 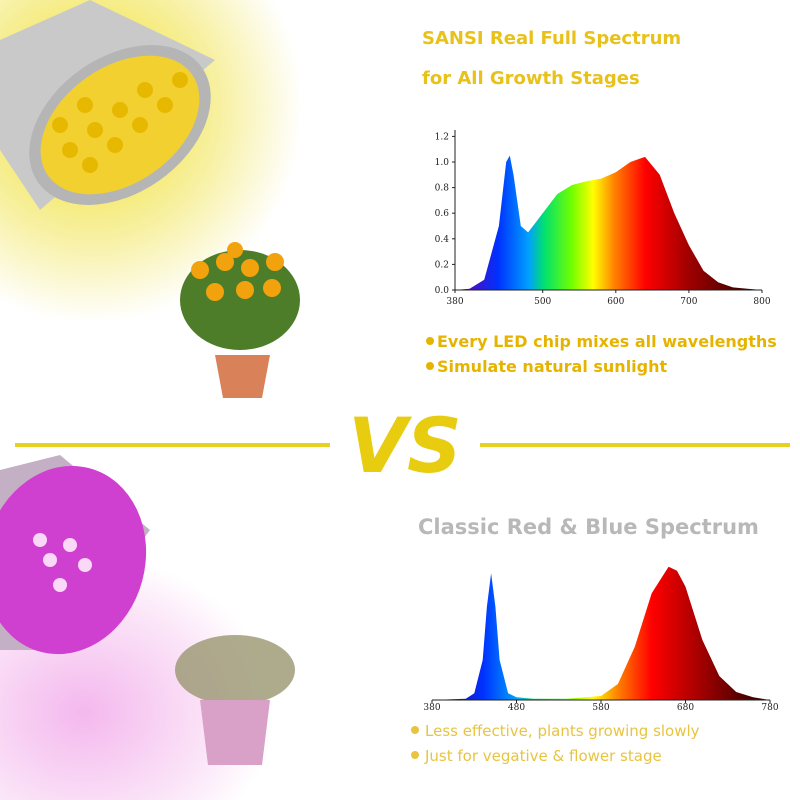 What do you see at coordinates (442, 265) in the screenshot?
I see `y-tick-label: 0.2` at bounding box center [442, 265].